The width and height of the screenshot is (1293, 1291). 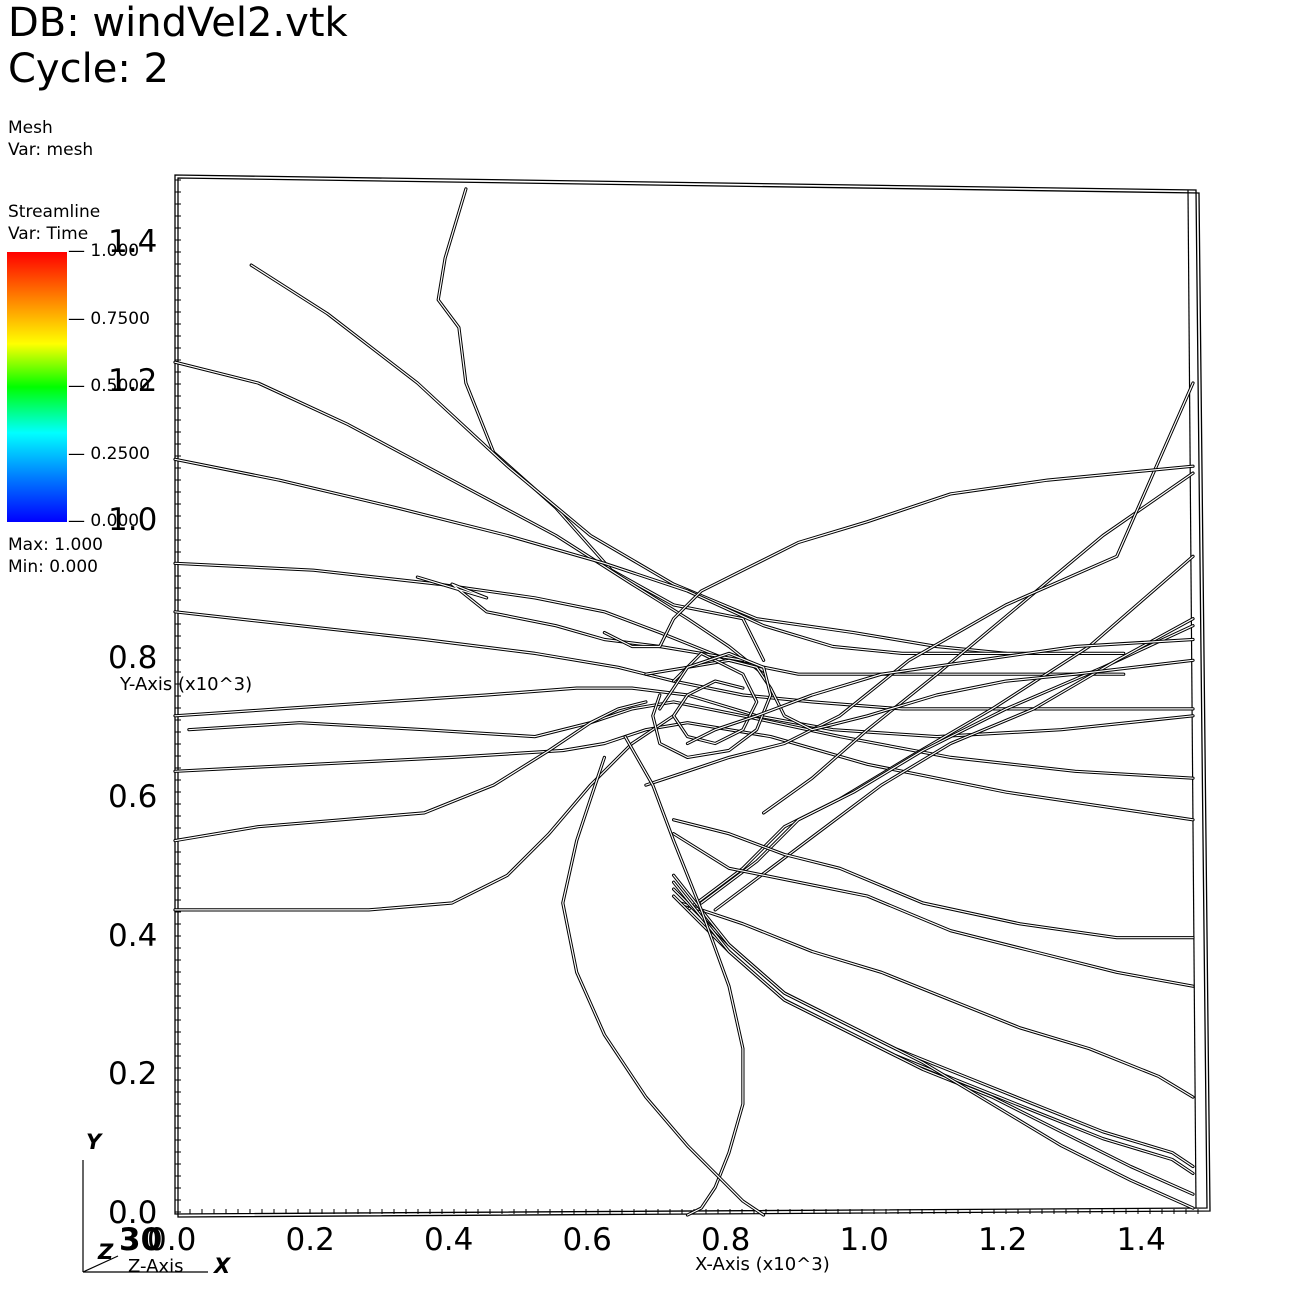 What do you see at coordinates (726, 1240) in the screenshot?
I see `x-tick-label: 0.8` at bounding box center [726, 1240].